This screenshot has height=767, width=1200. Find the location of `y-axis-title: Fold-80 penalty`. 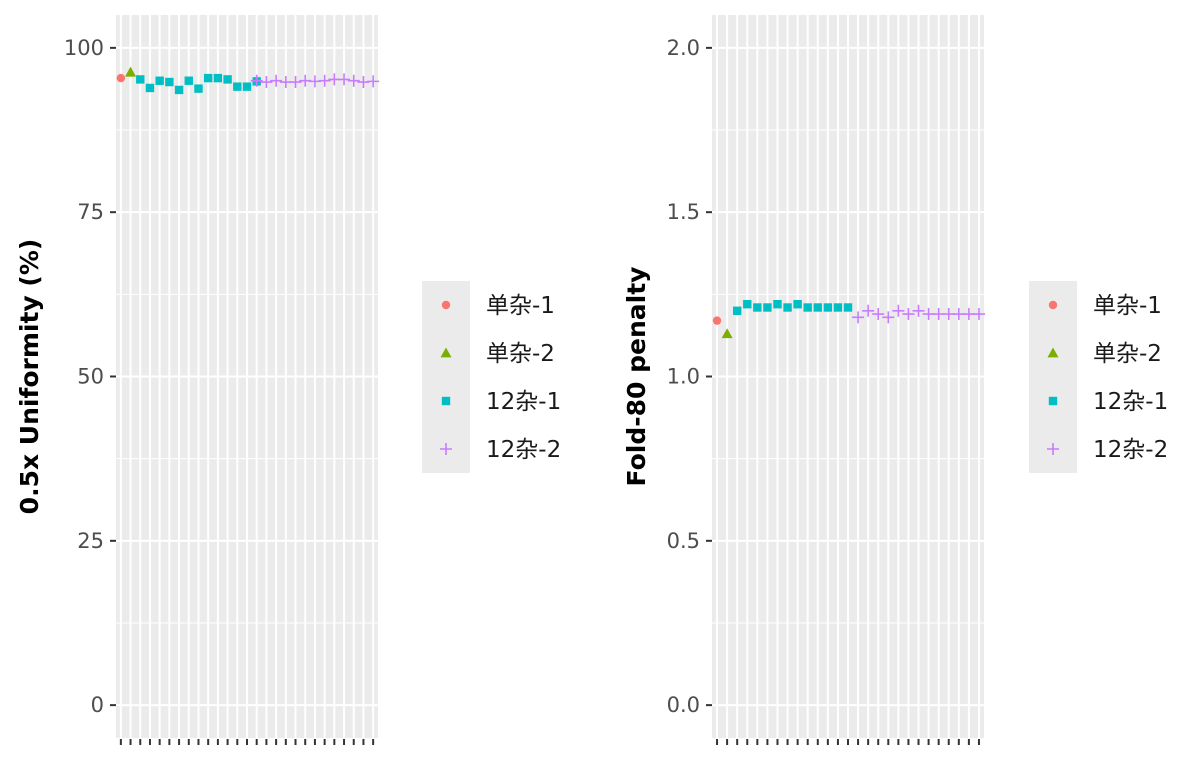

y-axis-title: Fold-80 penalty is located at coordinates (636, 377).